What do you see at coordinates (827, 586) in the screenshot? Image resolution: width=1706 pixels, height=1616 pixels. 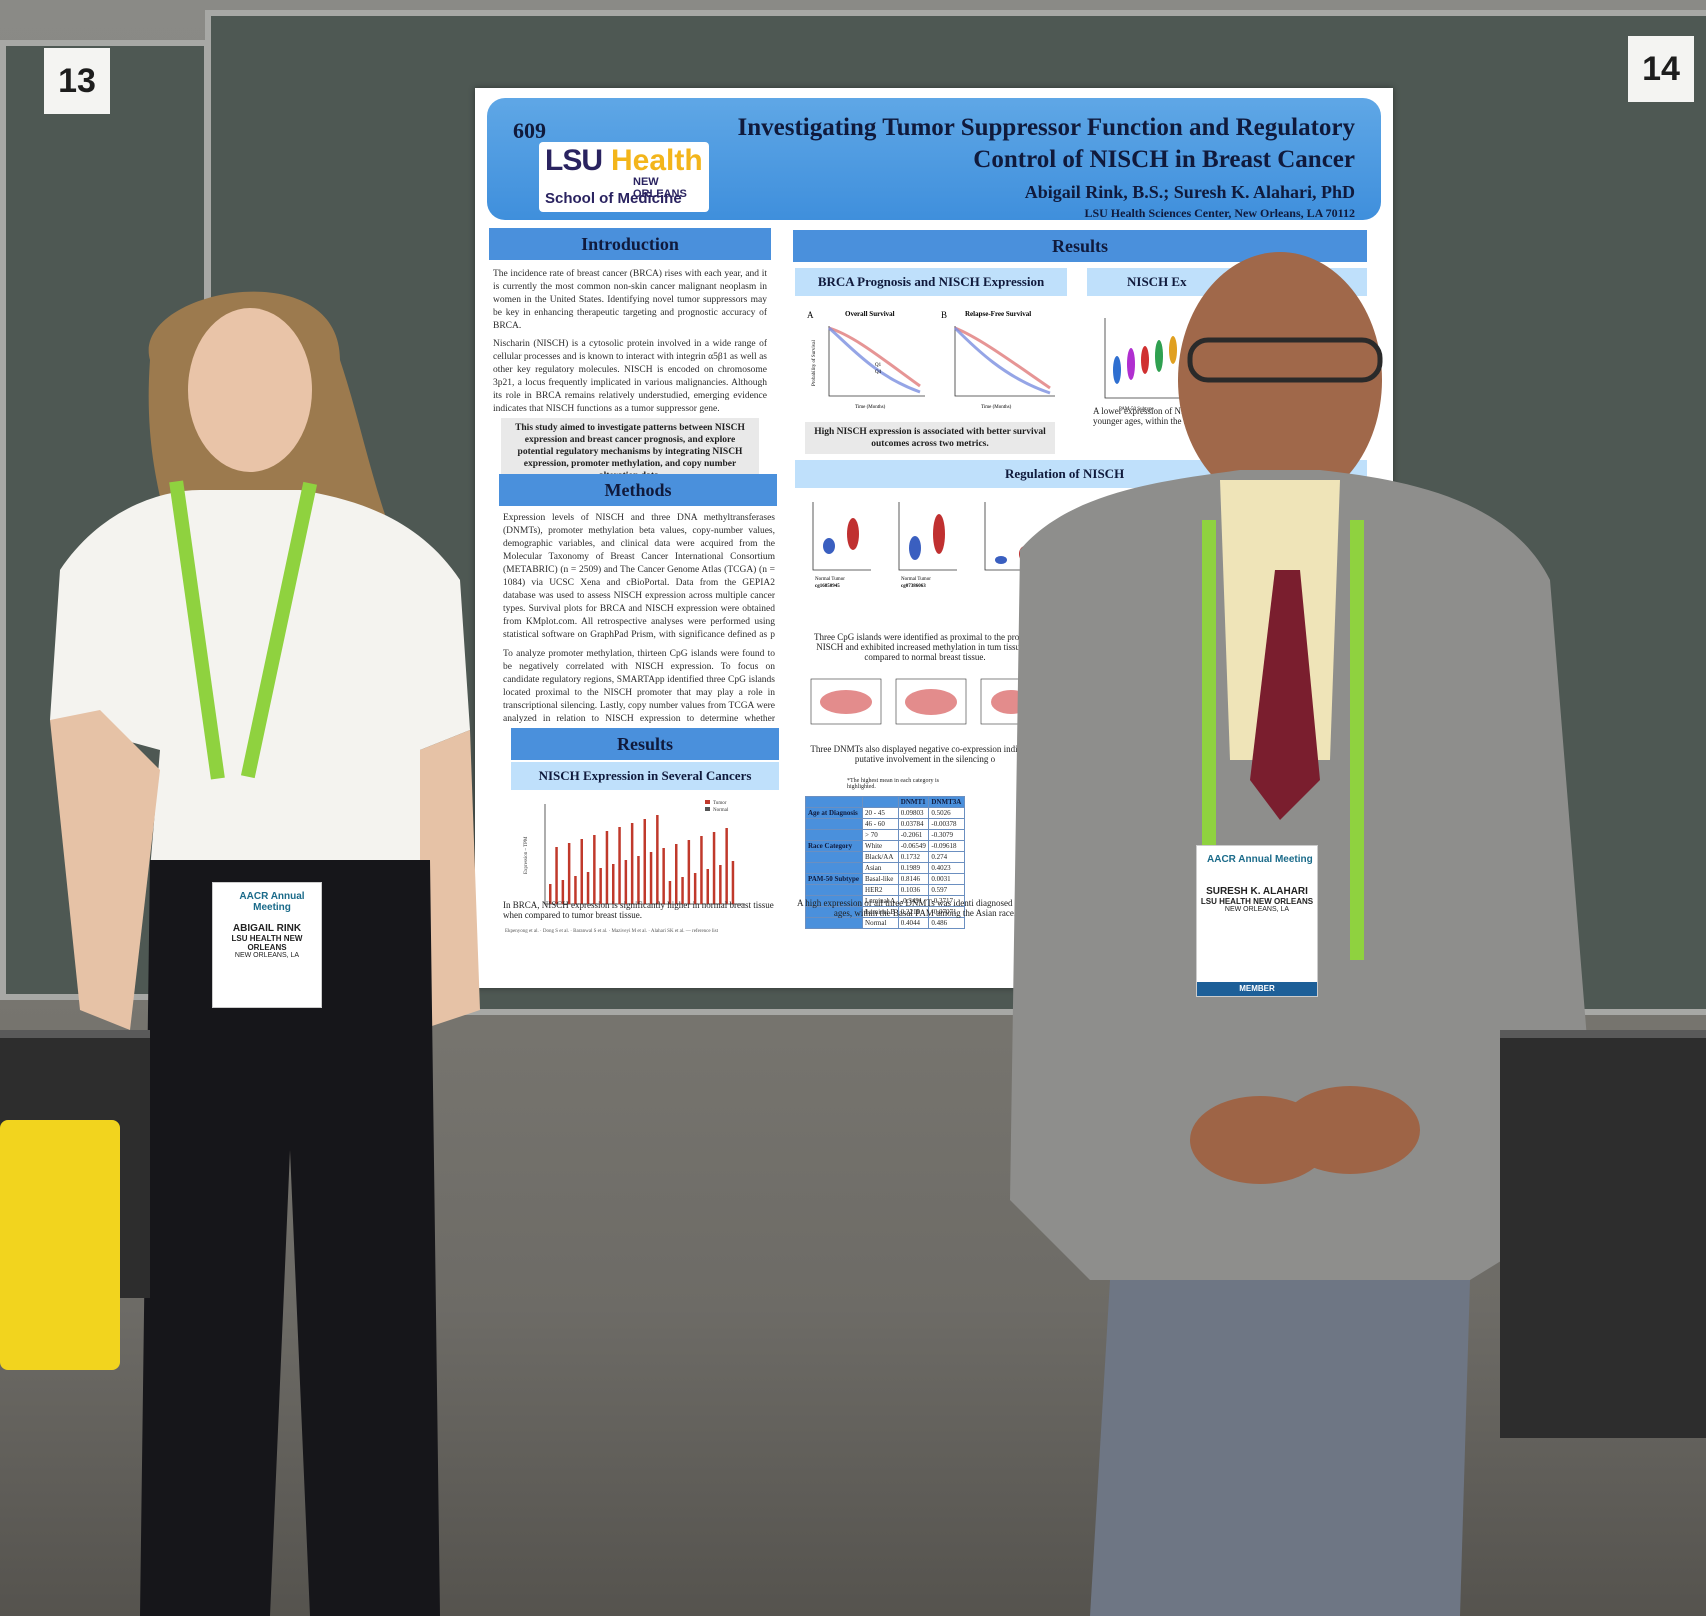 I see `cpg-probe-1: cg16850945` at bounding box center [827, 586].